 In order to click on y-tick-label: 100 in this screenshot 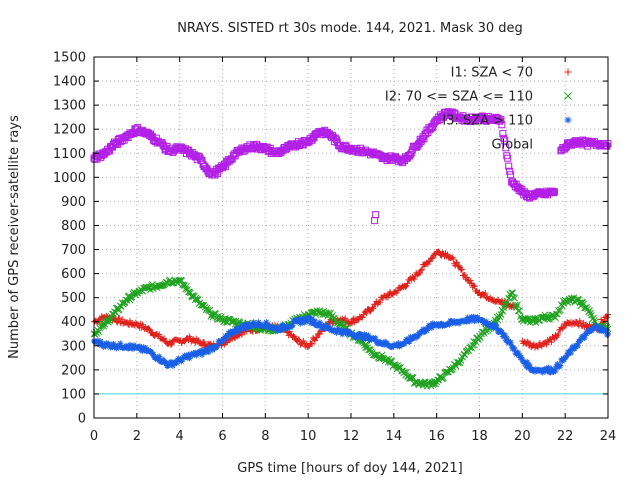, I will do `click(73, 394)`.